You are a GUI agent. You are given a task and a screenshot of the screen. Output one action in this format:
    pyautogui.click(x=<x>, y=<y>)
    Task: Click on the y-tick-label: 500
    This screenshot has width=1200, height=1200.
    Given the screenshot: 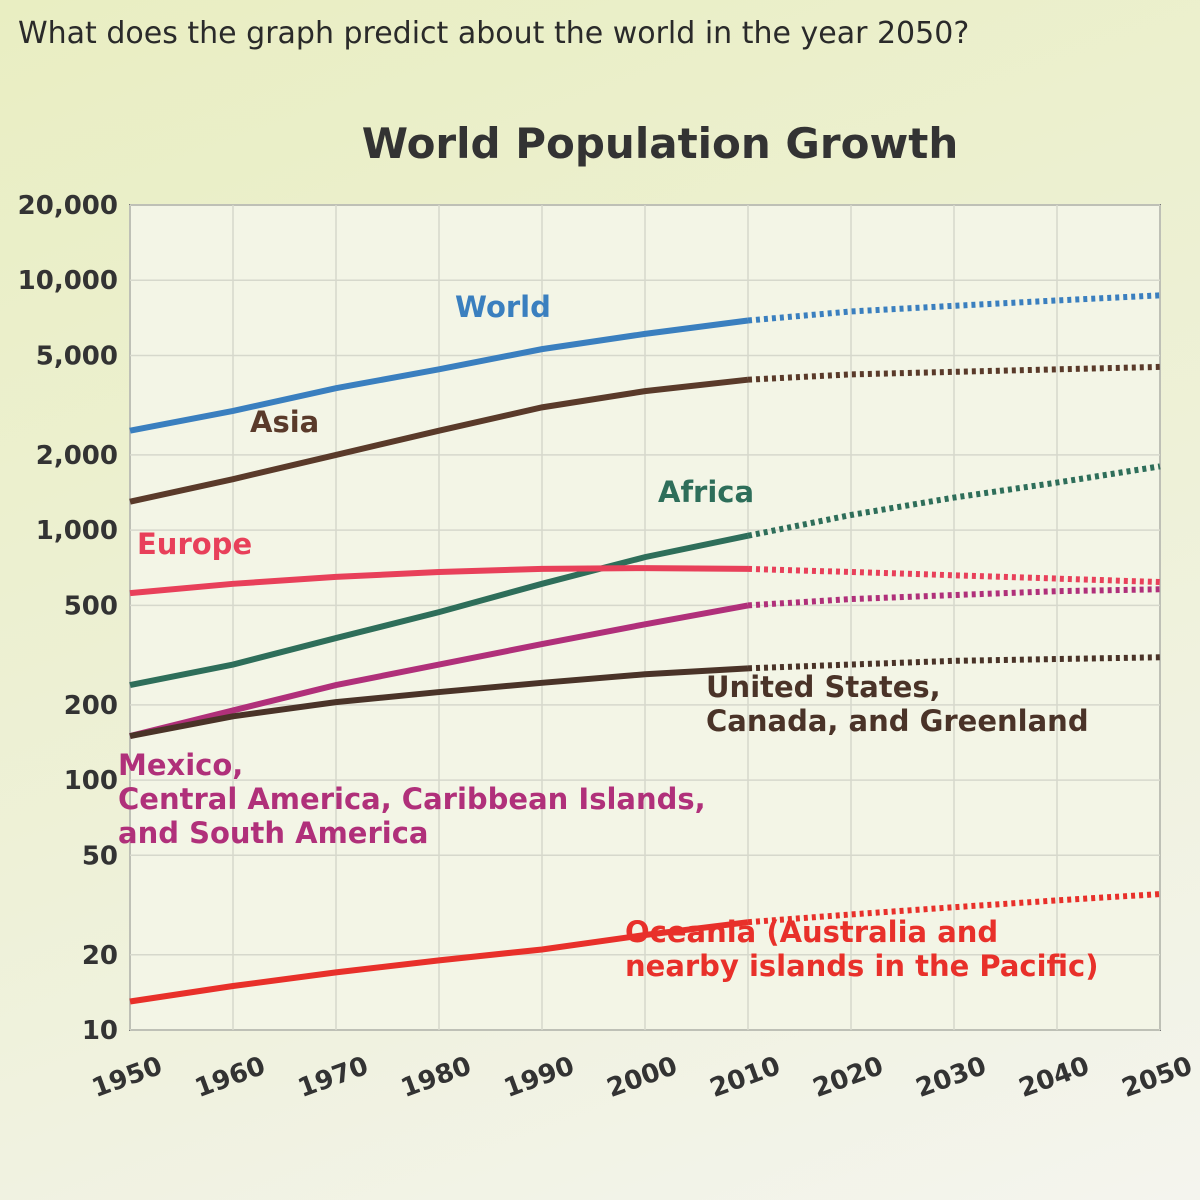 What is the action you would take?
    pyautogui.click(x=91, y=606)
    